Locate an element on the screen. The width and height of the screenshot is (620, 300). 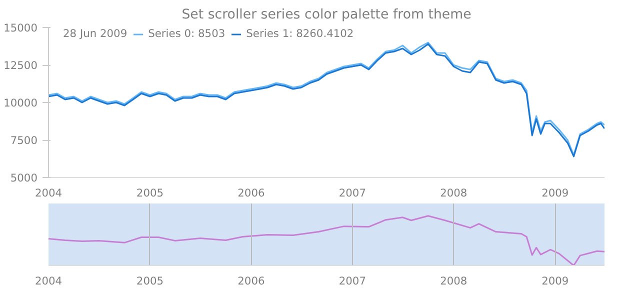
legend-label: Series 0: 8503 is located at coordinates (187, 33).